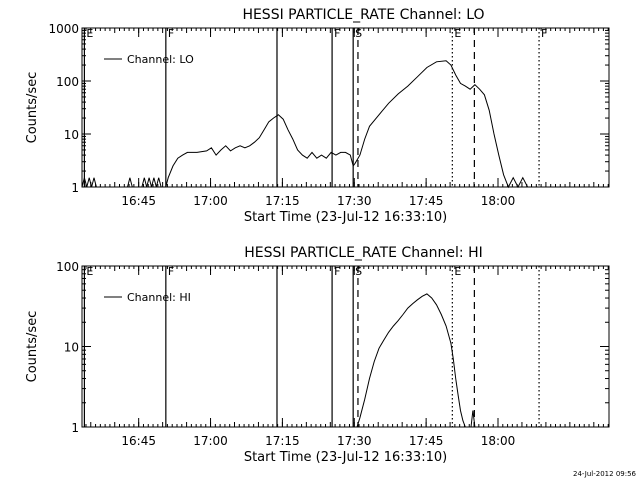  What do you see at coordinates (63, 29) in the screenshot?
I see `lo-y-tick-label: 1000` at bounding box center [63, 29].